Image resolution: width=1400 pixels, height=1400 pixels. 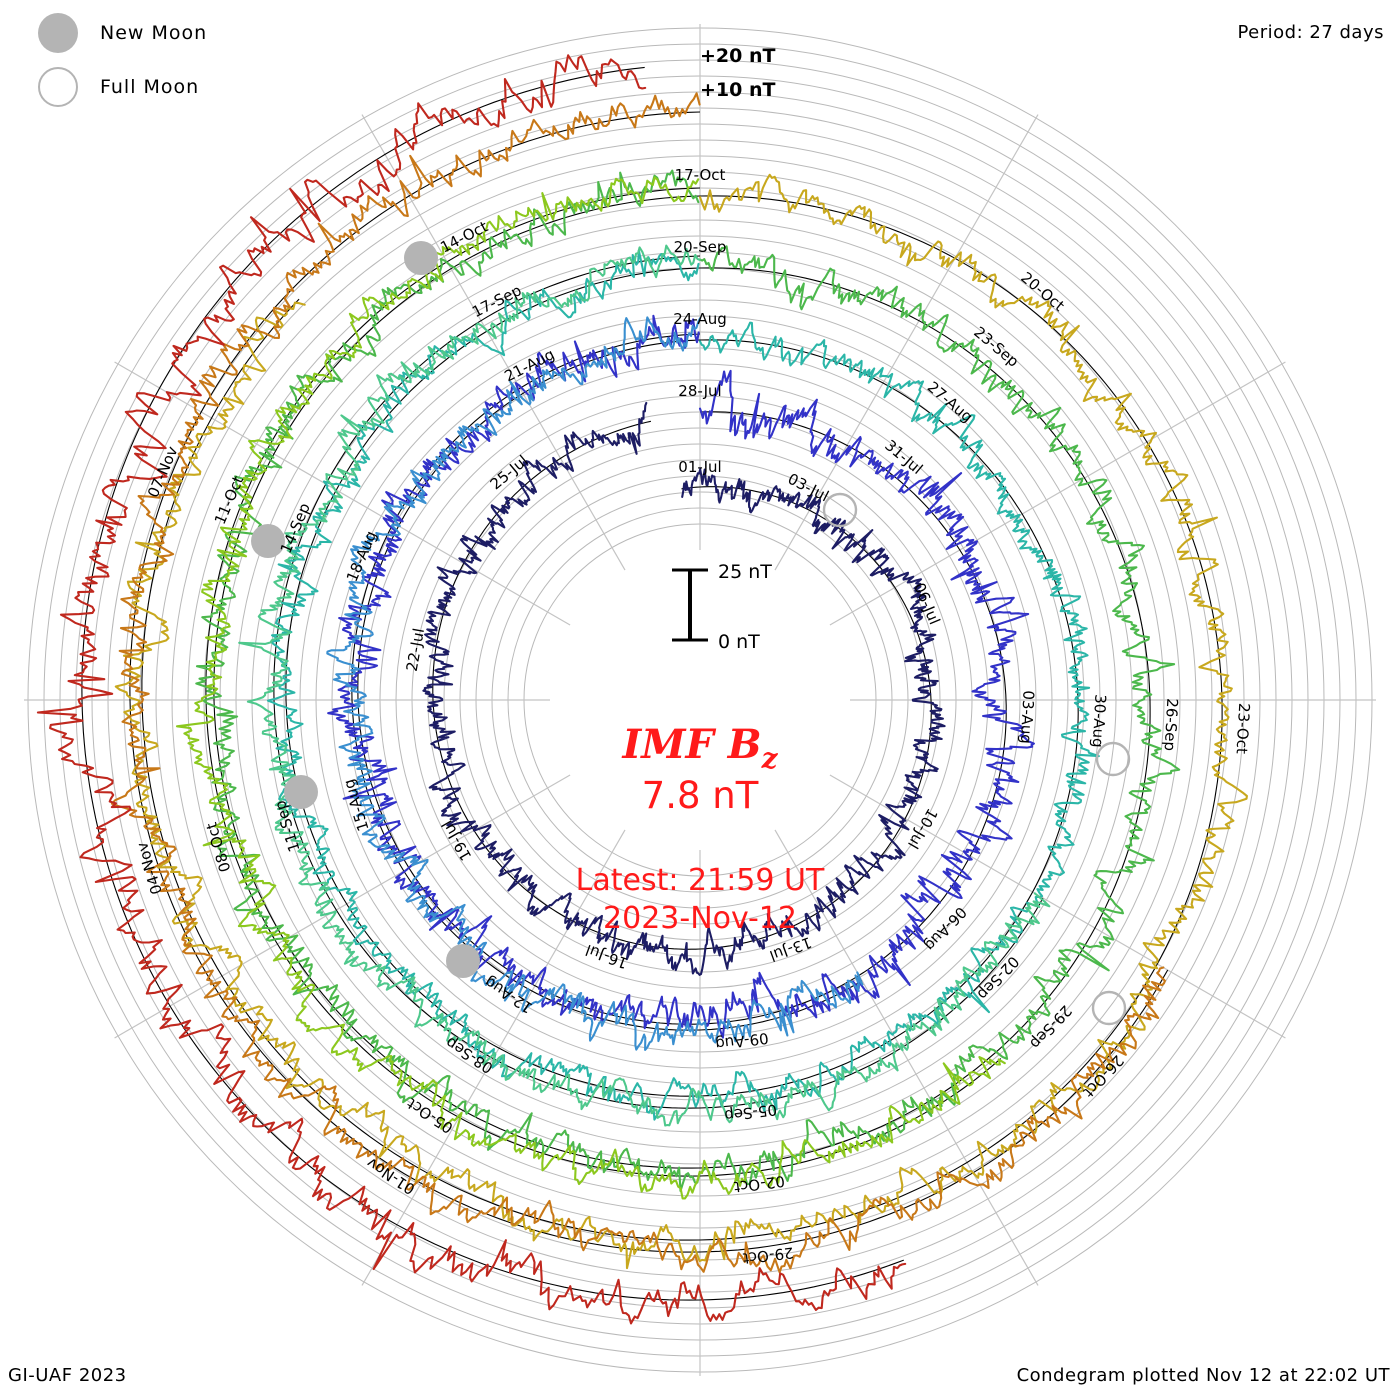 What do you see at coordinates (1027, 717) in the screenshot?
I see `date-tick-label: 03-Aug` at bounding box center [1027, 717].